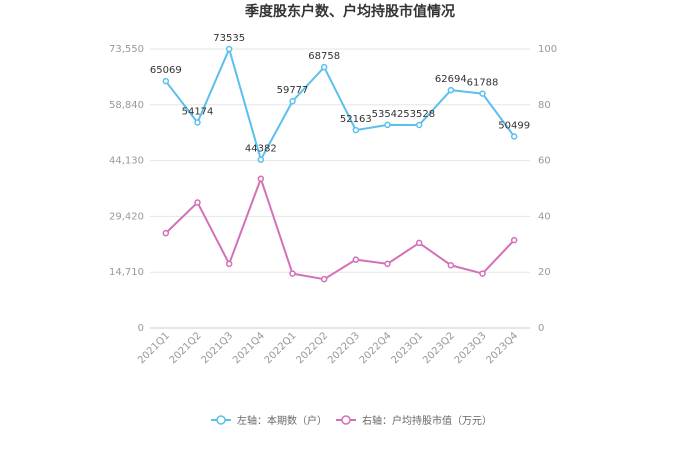 The height and width of the screenshot is (473, 700). What do you see at coordinates (344, 348) in the screenshot?
I see `x-tick-label: 2022Q3` at bounding box center [344, 348].